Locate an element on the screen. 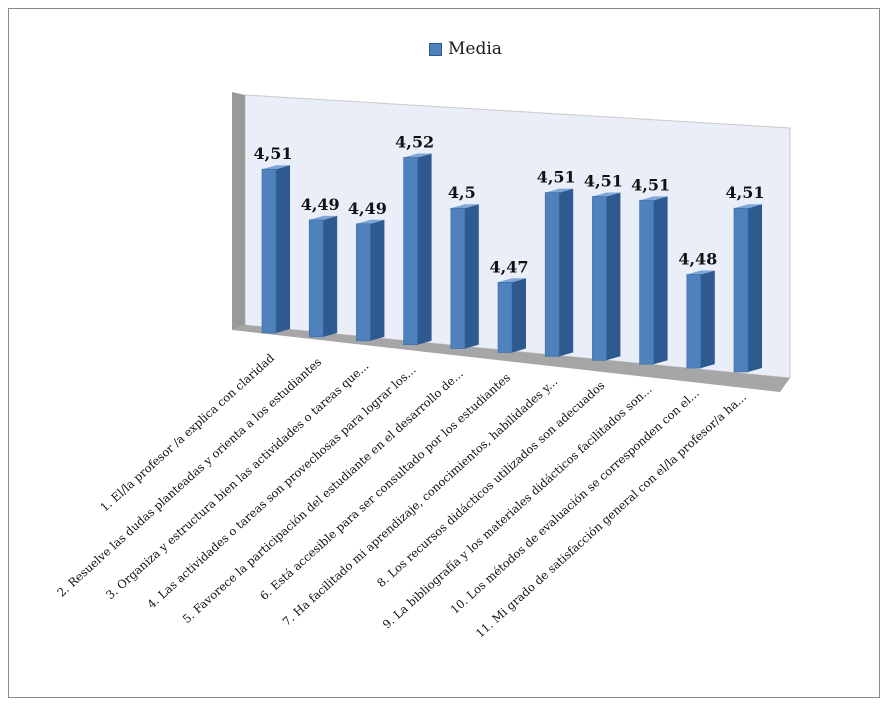  value-label-7: 4,51 is located at coordinates (556, 177).